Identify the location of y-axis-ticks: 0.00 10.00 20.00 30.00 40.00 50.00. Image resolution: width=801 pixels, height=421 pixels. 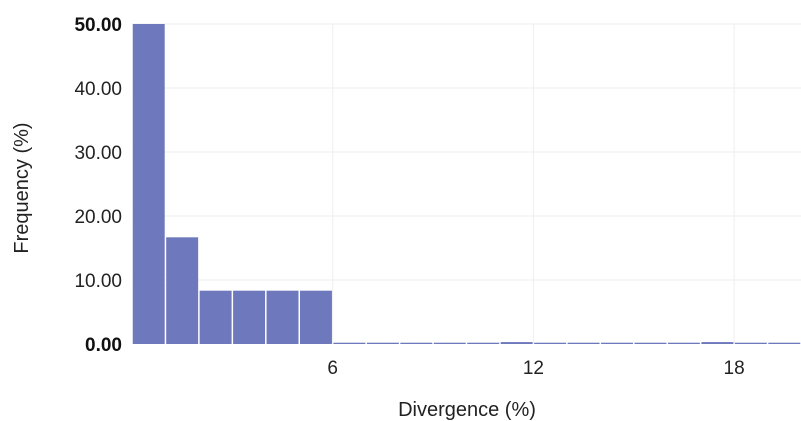
(98, 185).